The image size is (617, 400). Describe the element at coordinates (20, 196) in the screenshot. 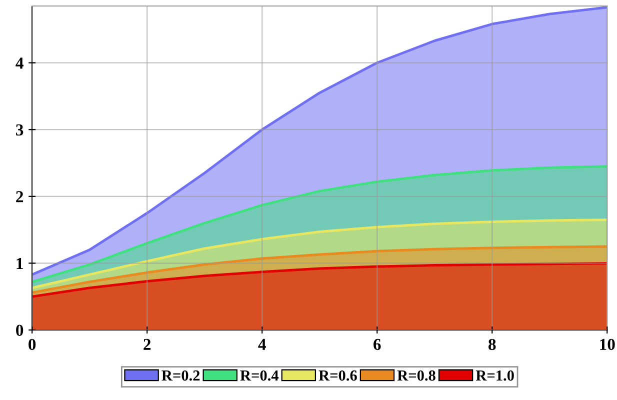

I see `y-tick-label: 2` at that location.